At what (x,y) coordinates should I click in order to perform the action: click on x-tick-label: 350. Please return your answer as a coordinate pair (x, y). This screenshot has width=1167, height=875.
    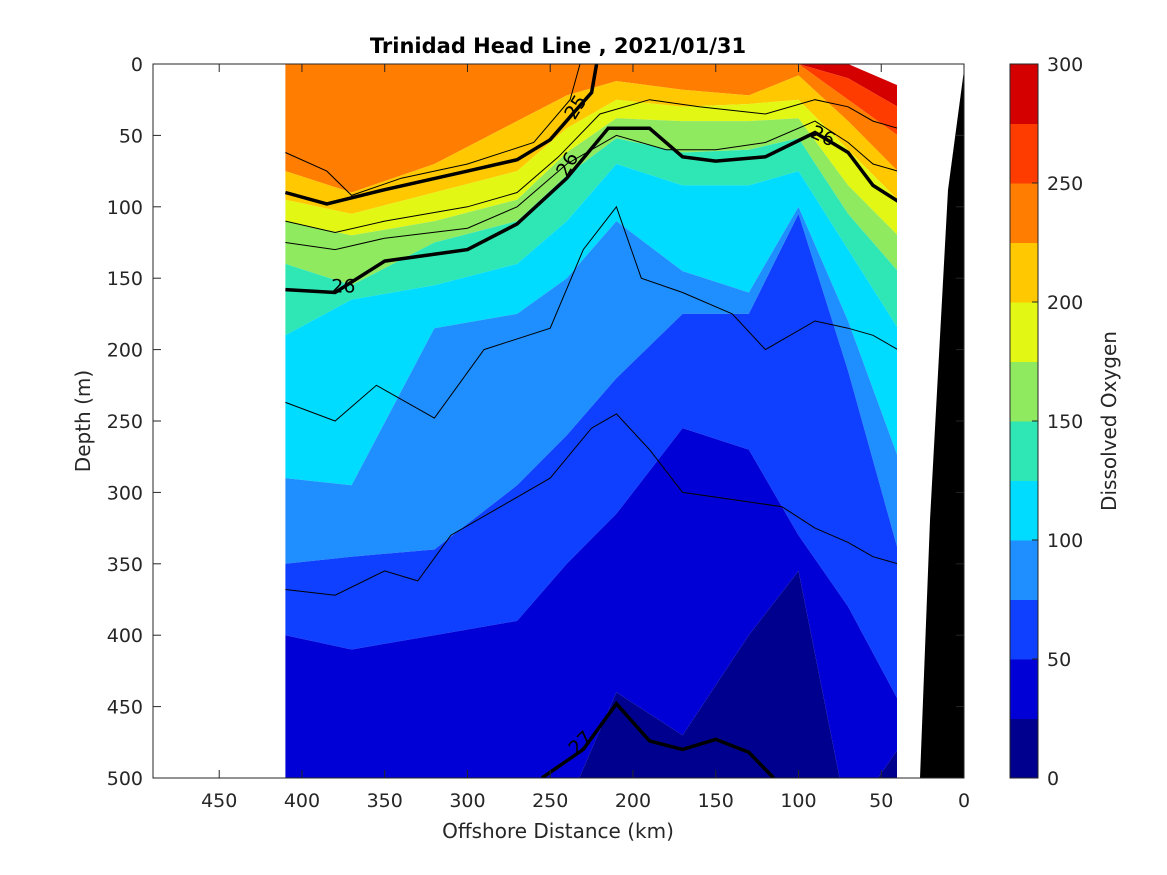
    Looking at the image, I should click on (385, 801).